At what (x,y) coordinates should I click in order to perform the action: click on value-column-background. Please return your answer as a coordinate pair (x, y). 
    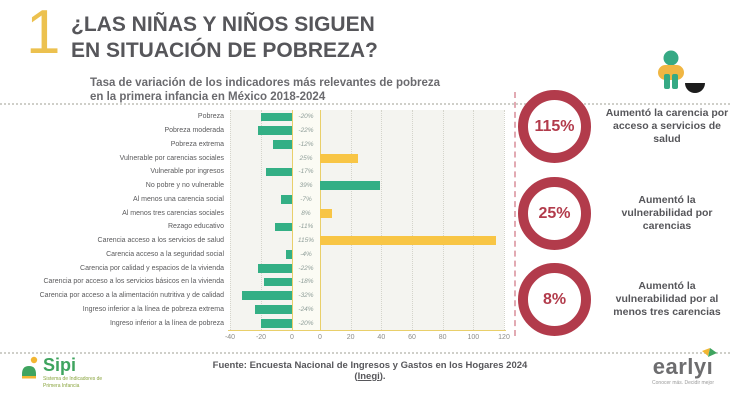
    Looking at the image, I should click on (306, 220).